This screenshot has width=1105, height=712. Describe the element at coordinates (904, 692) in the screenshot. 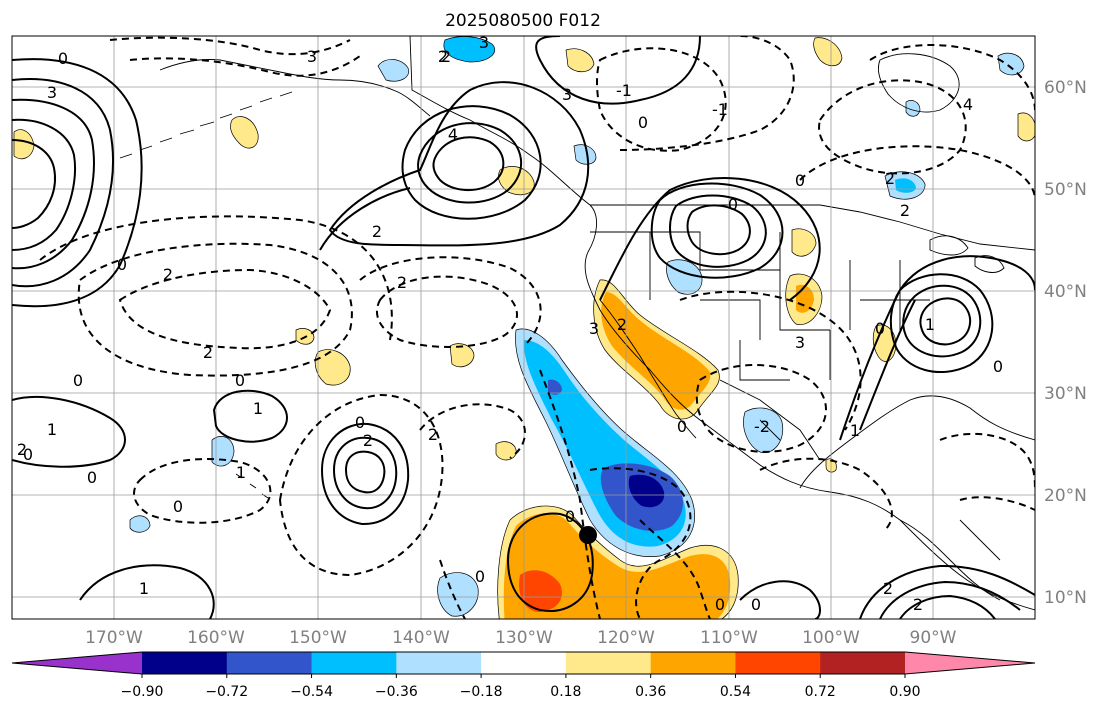

I see `colorbar-tick-label: 0.90` at that location.